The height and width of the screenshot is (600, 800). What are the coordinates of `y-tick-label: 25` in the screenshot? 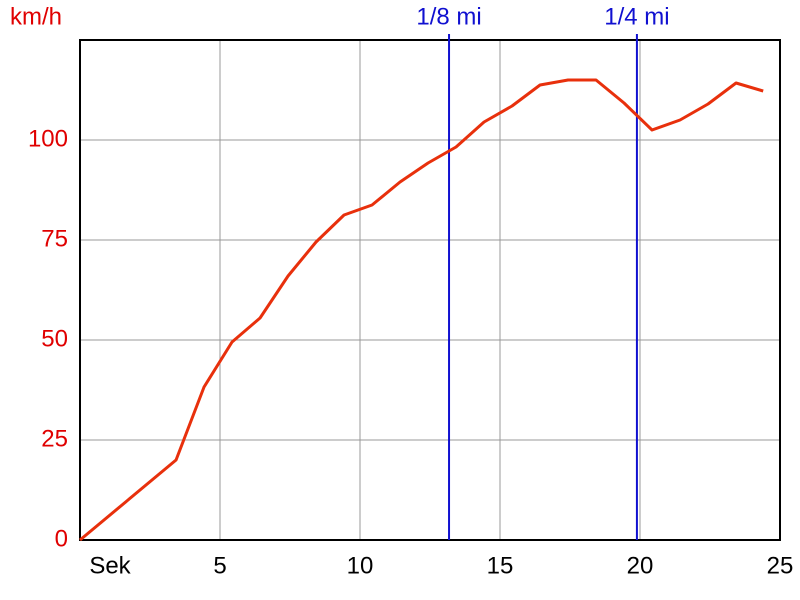 It's located at (54, 438).